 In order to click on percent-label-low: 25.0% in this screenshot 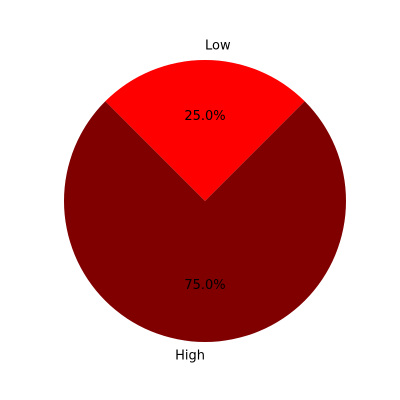, I will do `click(204, 116)`.